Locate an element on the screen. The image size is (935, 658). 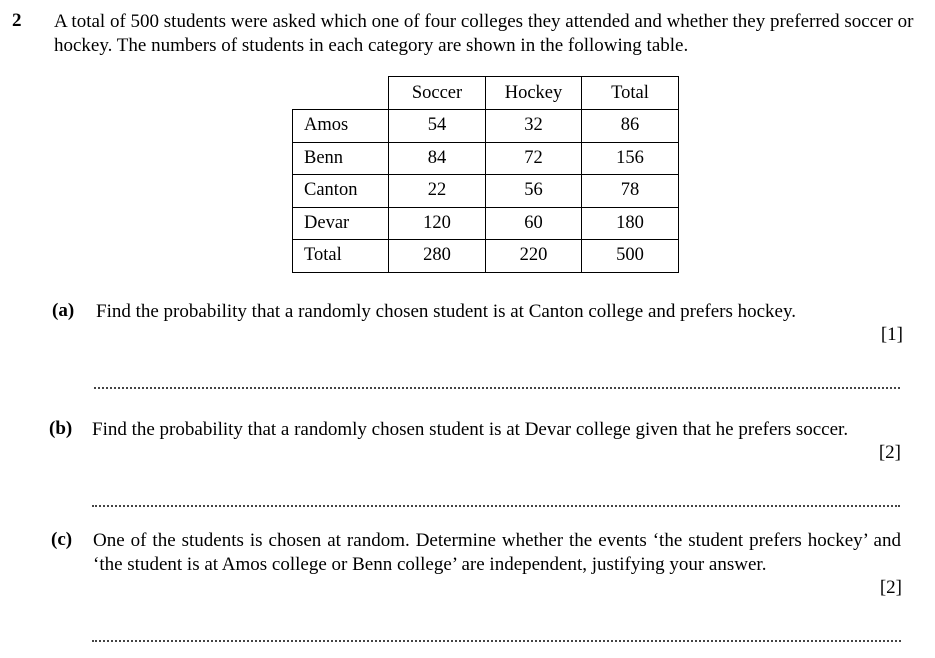
row-header: Canton is located at coordinates (340, 191).